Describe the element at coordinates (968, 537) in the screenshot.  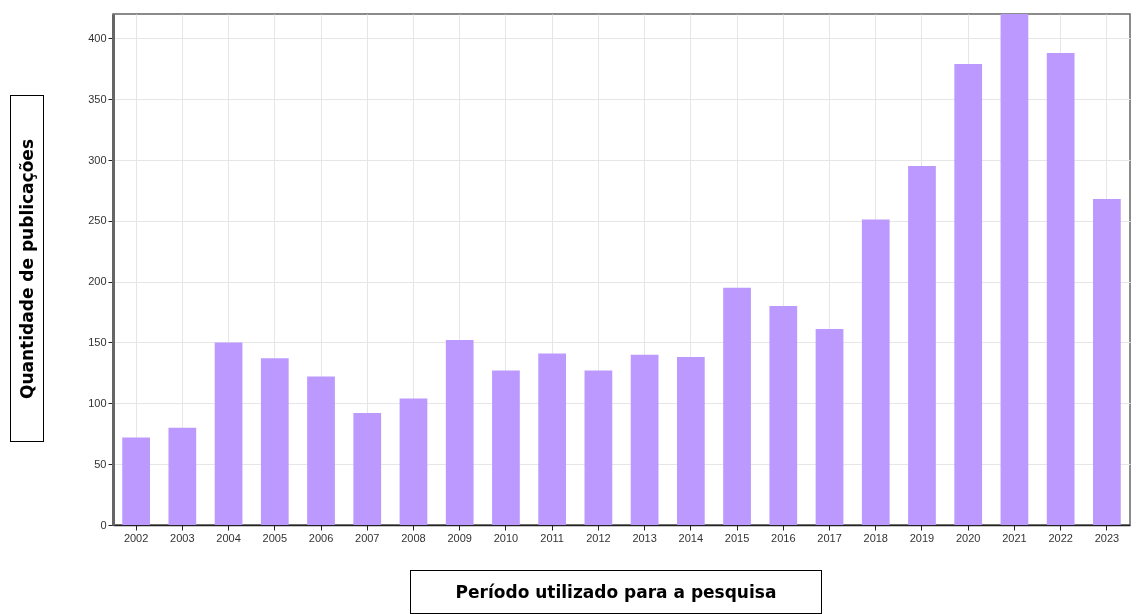
I see `x-tick-label: 2020` at that location.